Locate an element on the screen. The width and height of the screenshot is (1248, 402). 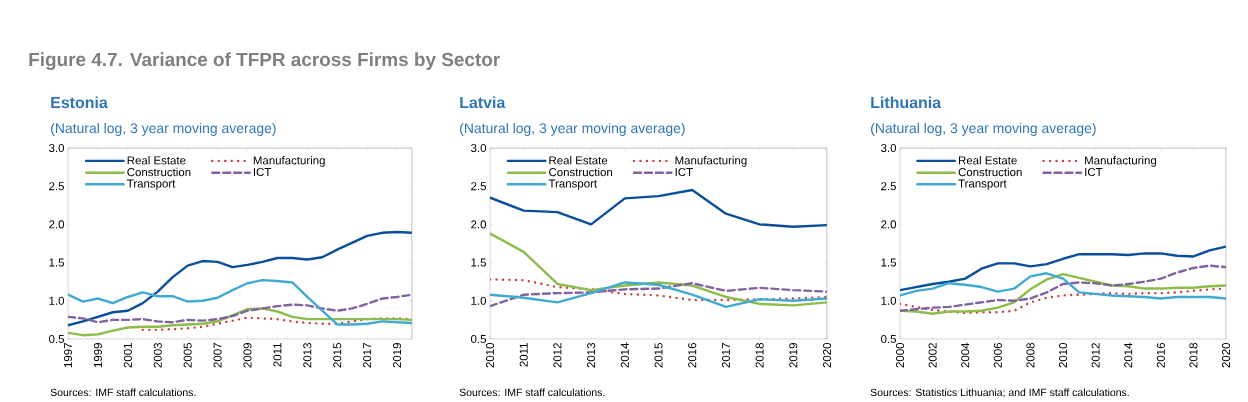
source-note: Sources: Statistics Lithuania; and IMF staff calculations. is located at coordinates (999, 393).